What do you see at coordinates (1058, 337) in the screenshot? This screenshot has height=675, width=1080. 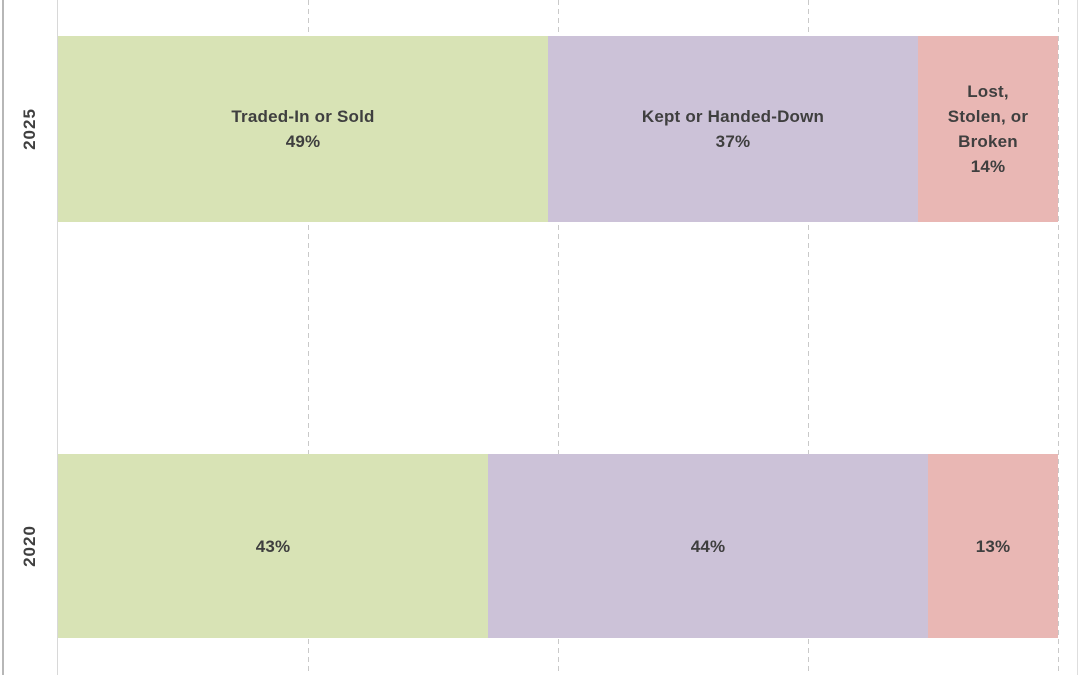 I see `gridline-100pct` at bounding box center [1058, 337].